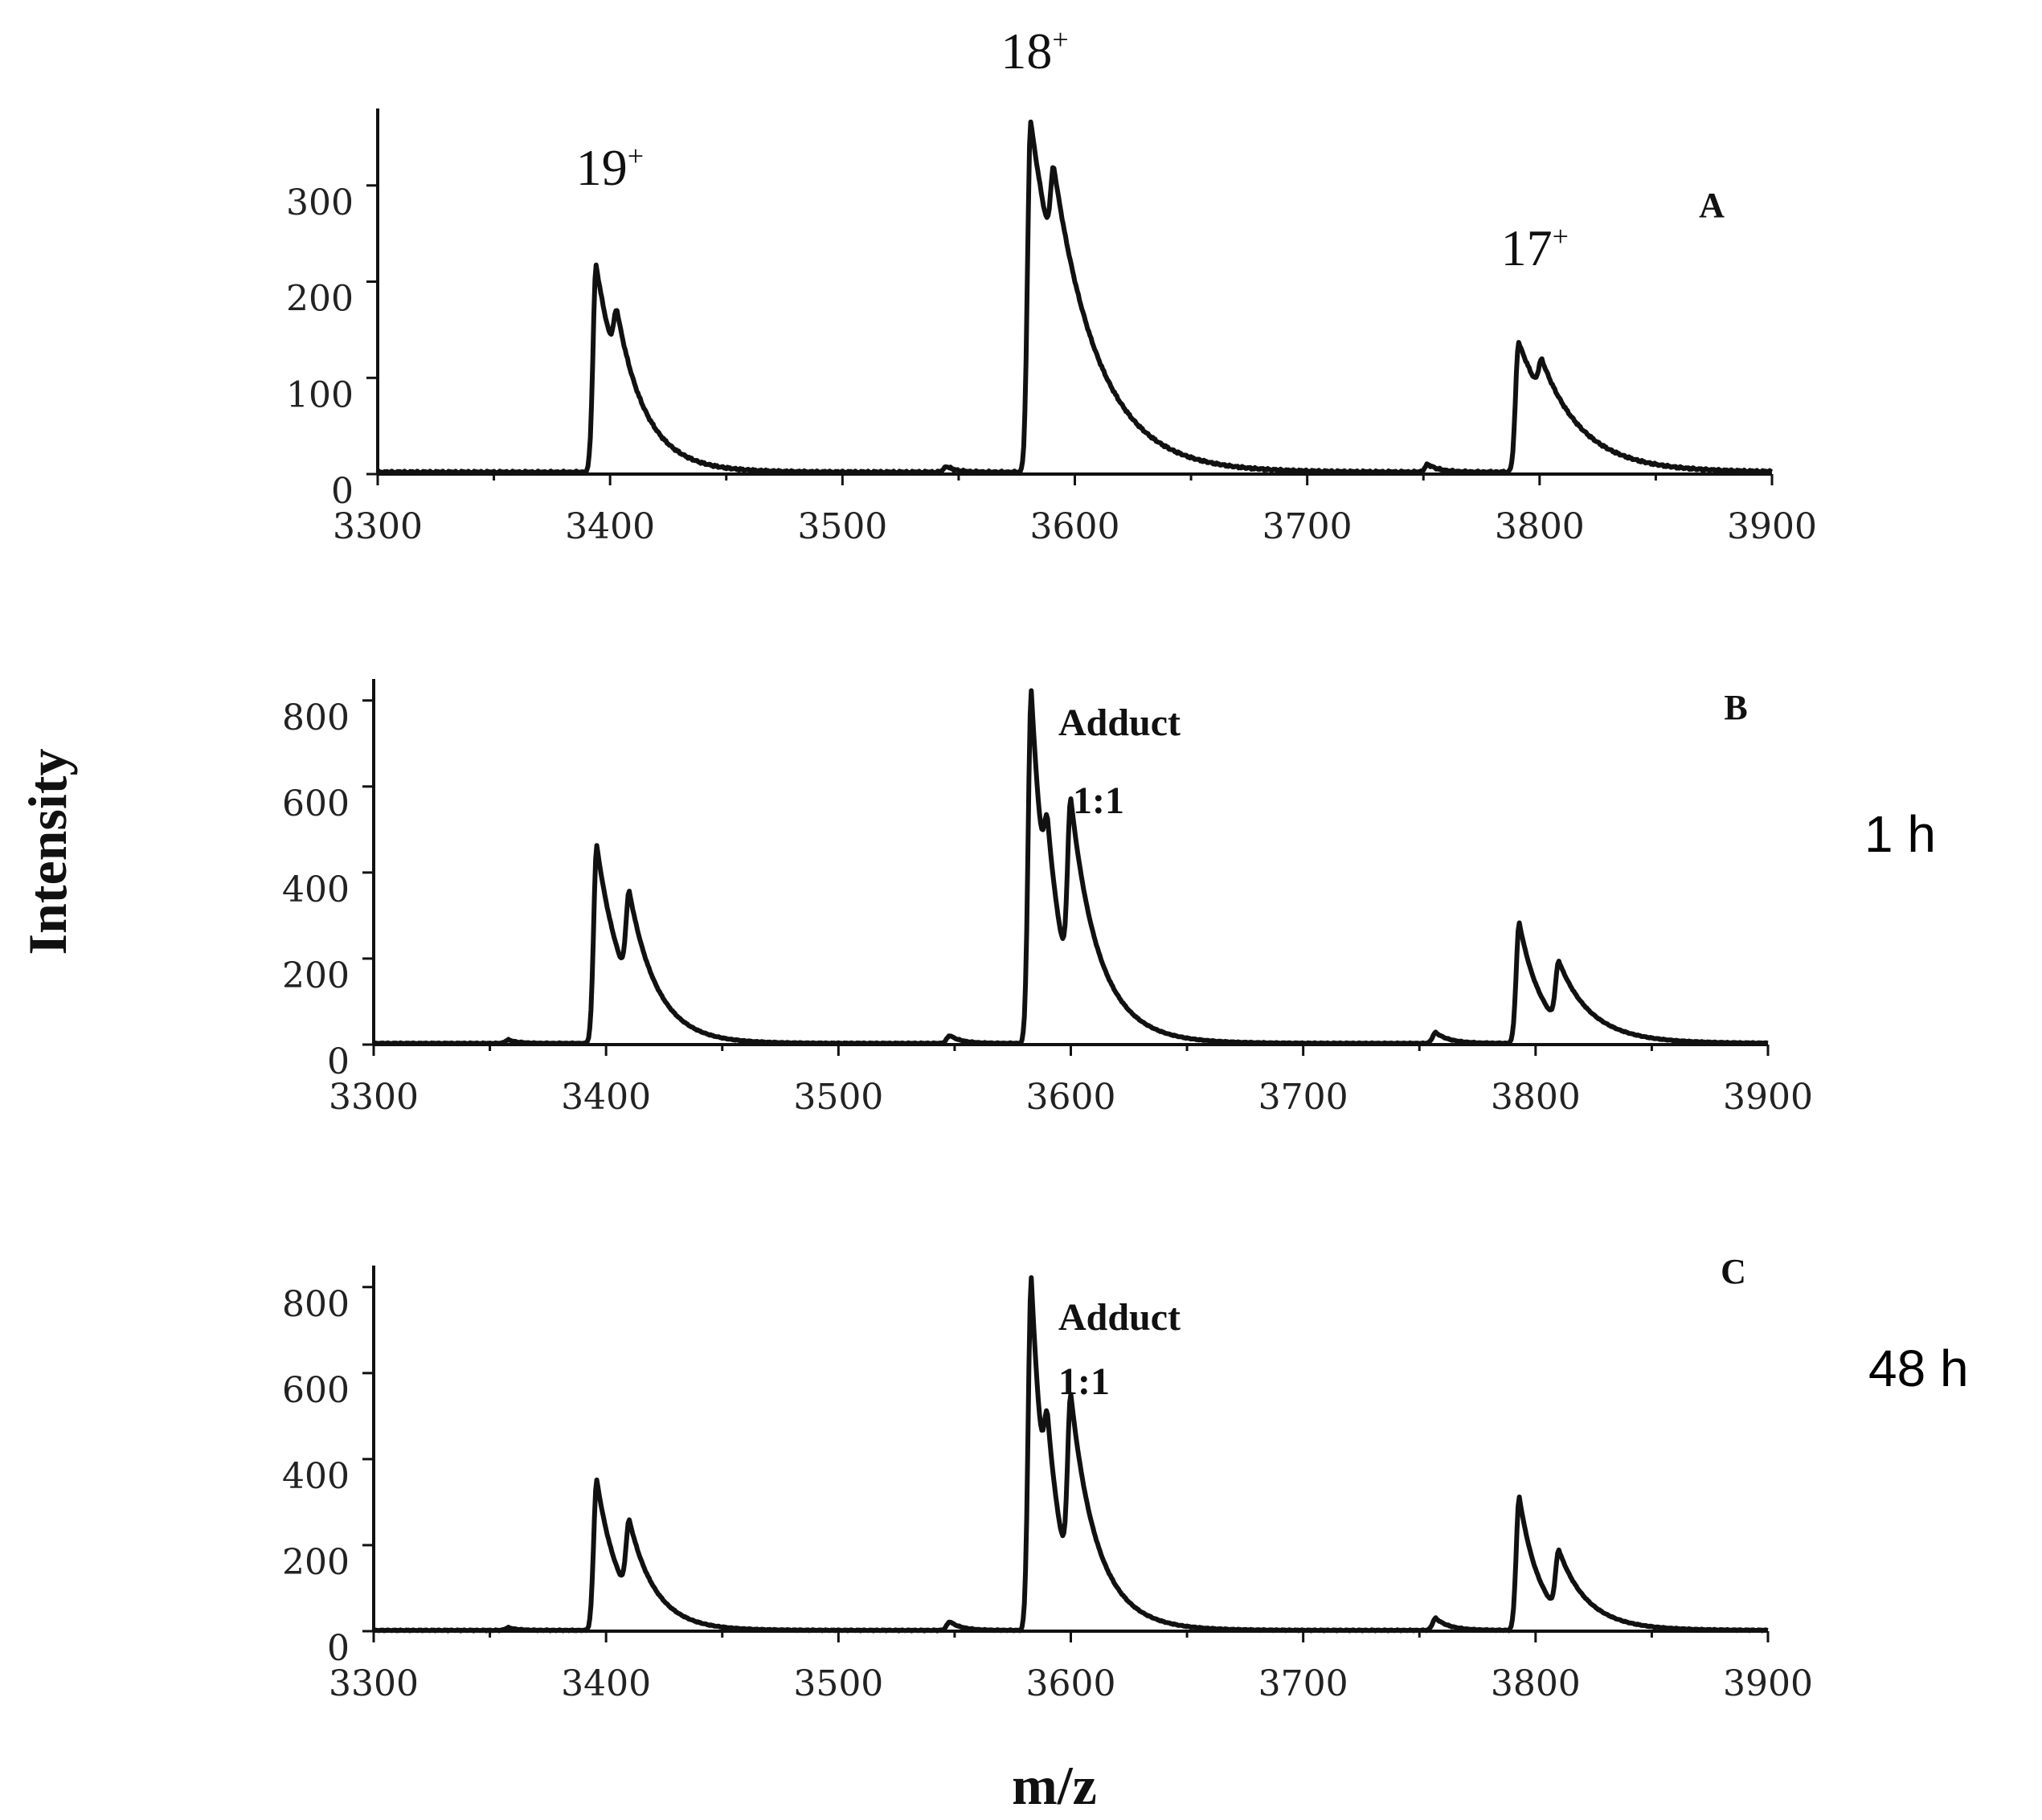 This screenshot has width=2042, height=1820. Describe the element at coordinates (1535, 247) in the screenshot. I see `charge-state-label: 17+` at that location.